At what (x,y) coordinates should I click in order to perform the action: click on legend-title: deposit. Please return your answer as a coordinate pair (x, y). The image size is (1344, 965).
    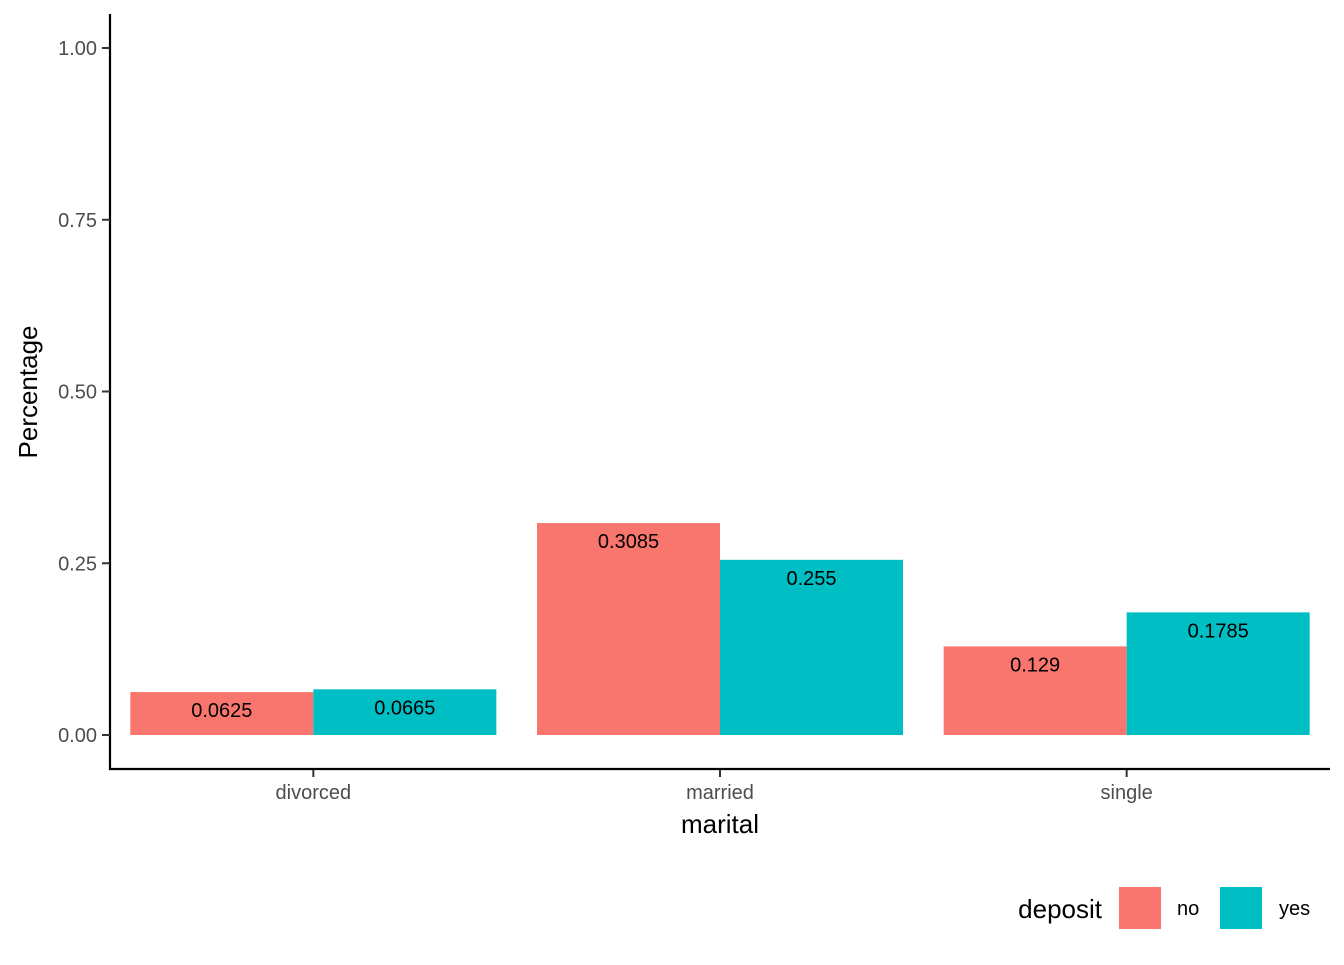
    Looking at the image, I should click on (1060, 909).